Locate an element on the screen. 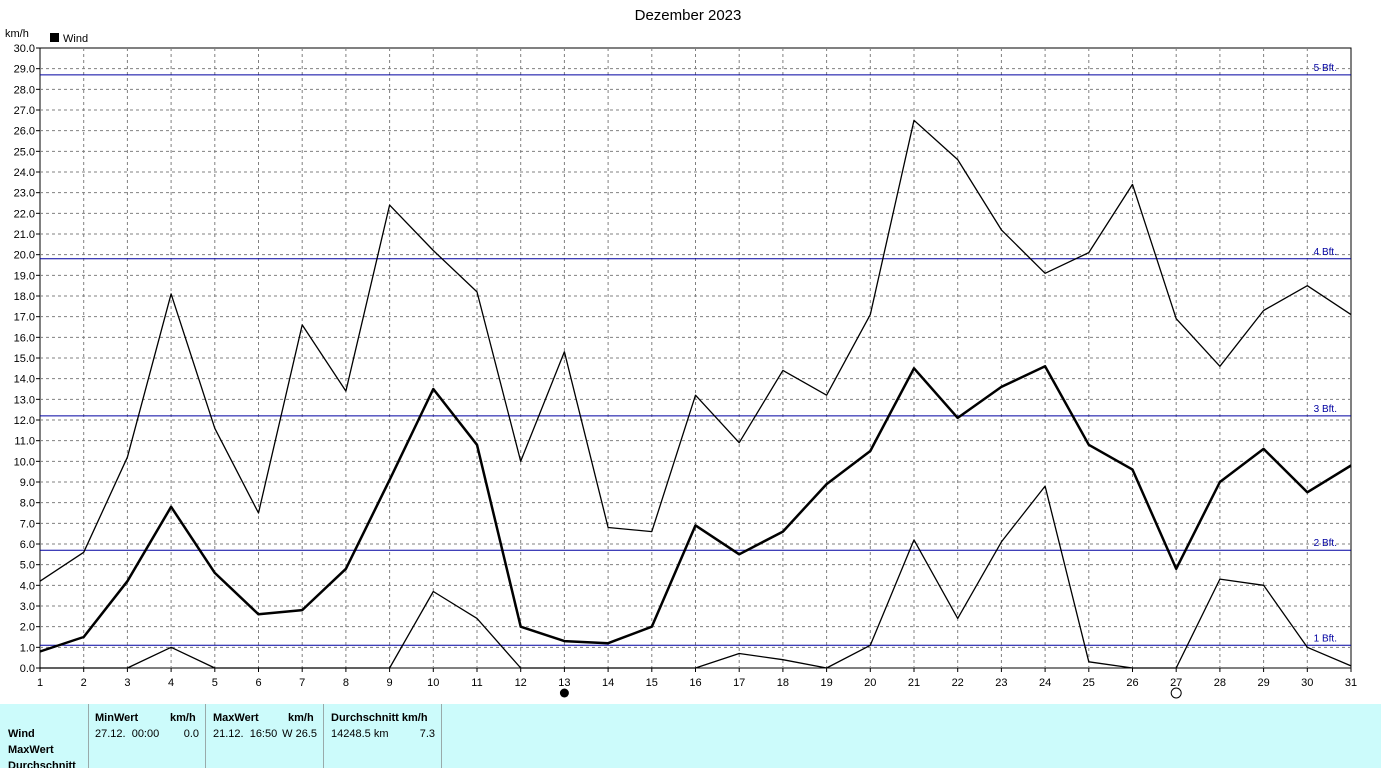 This screenshot has width=1381, height=768. stats-row-labels: Wind MaxWert Durchschnitt is located at coordinates (42, 747).